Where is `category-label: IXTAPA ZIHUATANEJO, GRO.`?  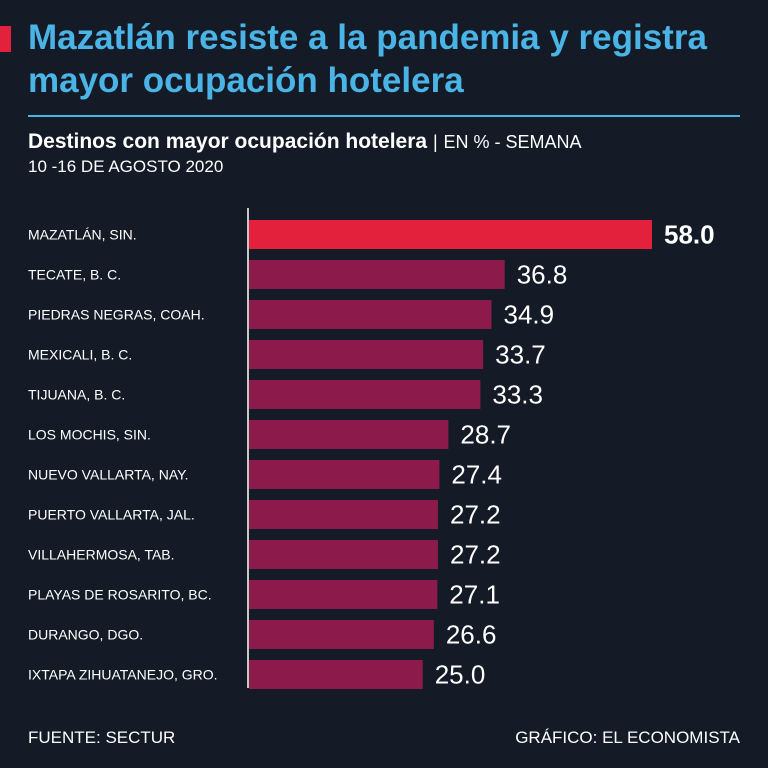
category-label: IXTAPA ZIHUATANEJO, GRO. is located at coordinates (123, 675).